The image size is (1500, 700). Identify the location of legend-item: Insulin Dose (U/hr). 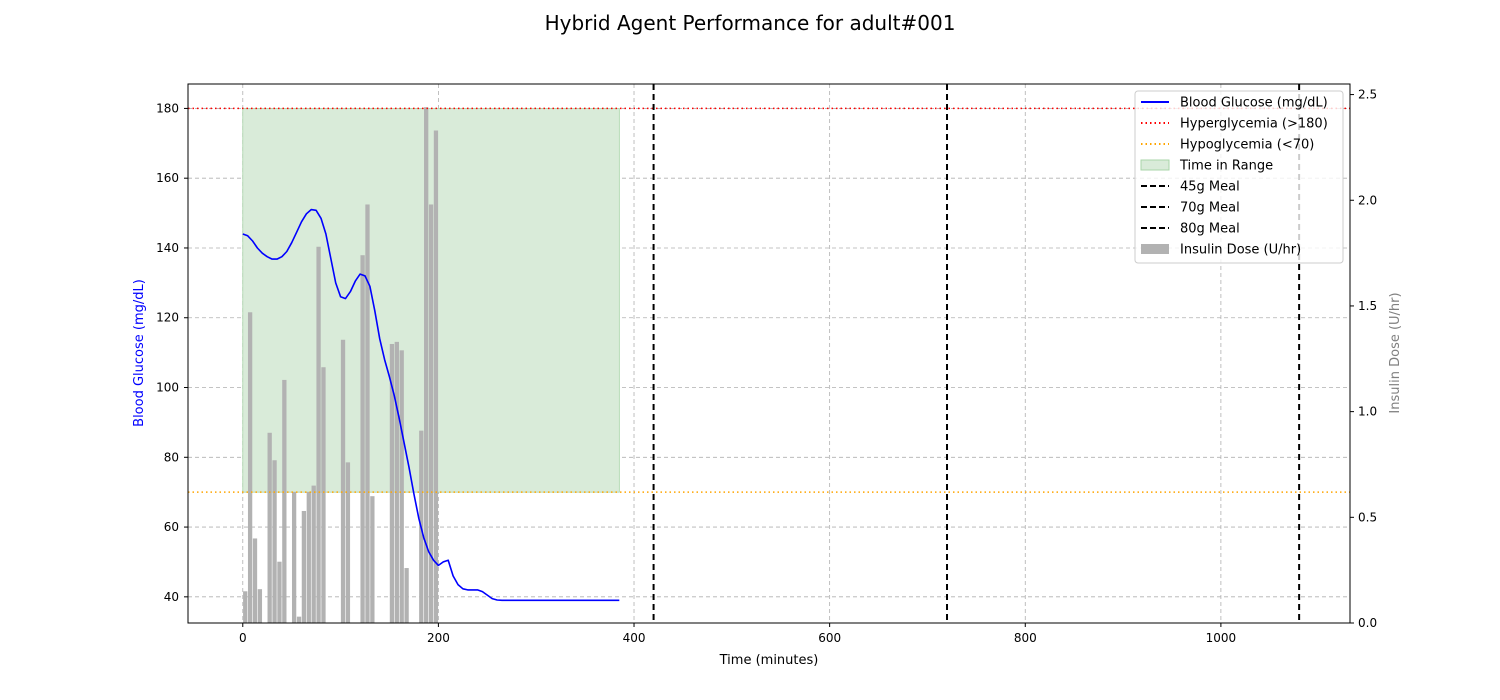
(1221, 250).